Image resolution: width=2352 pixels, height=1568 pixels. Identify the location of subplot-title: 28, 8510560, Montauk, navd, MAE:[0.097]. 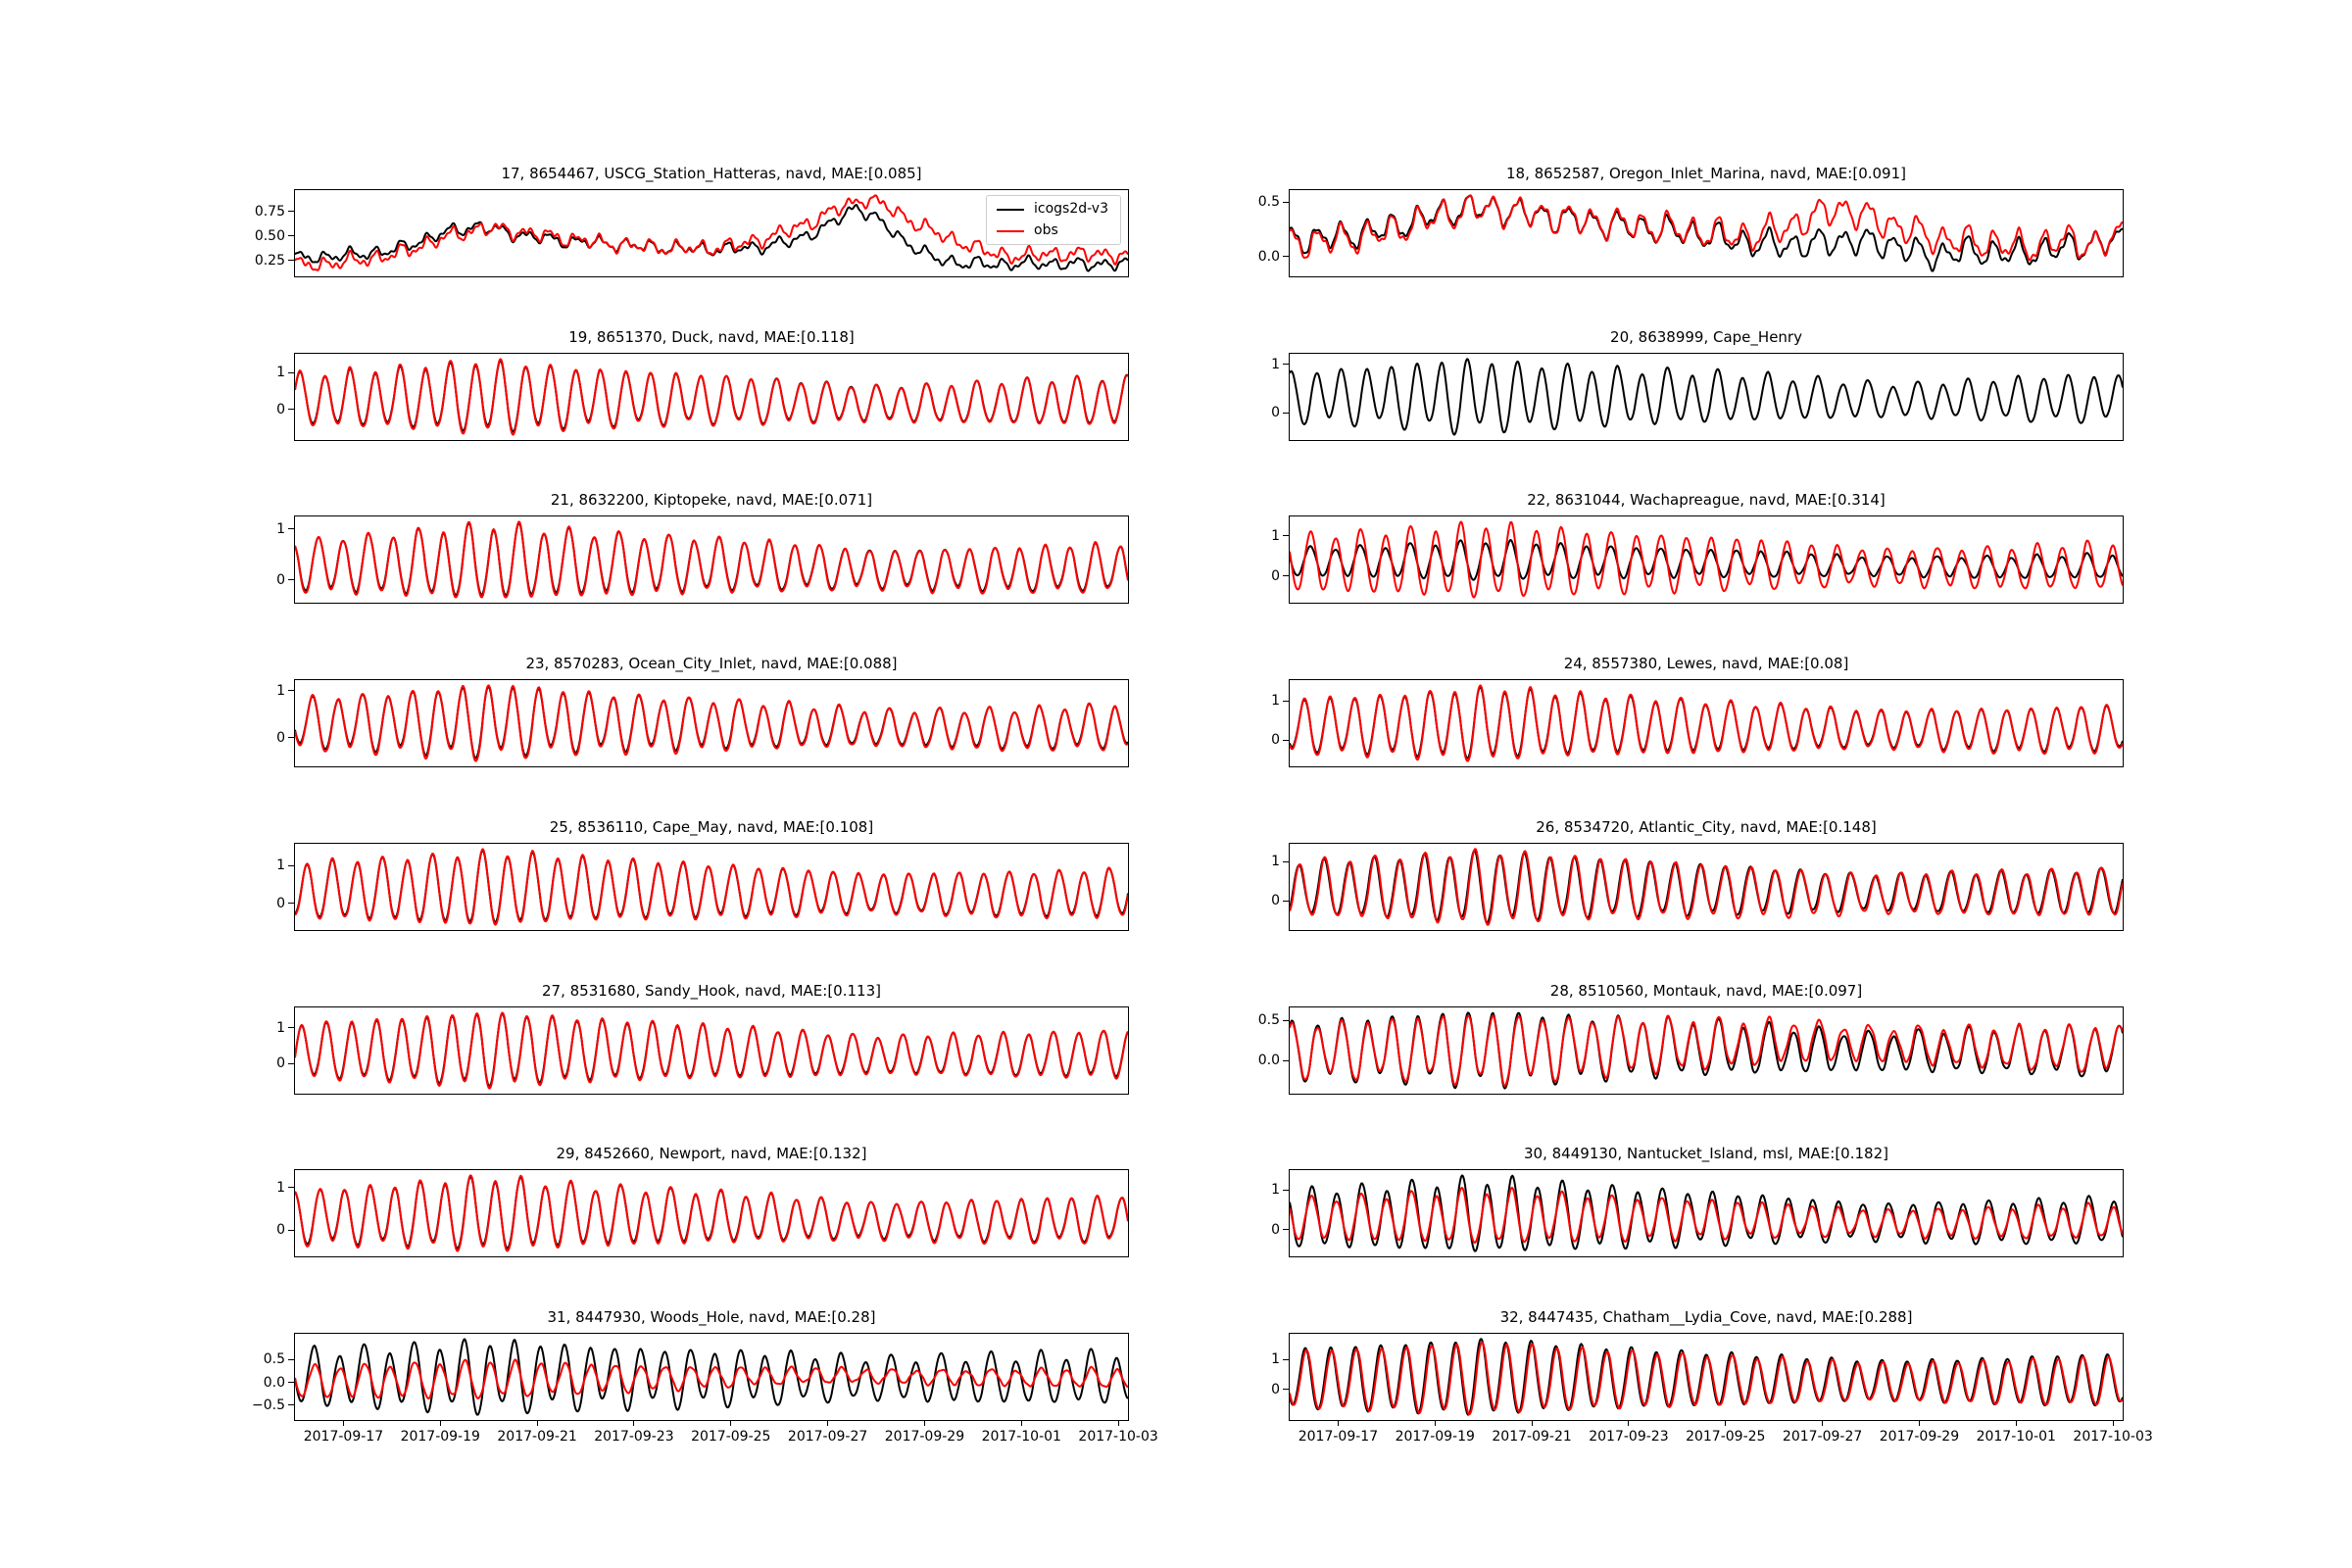
(1706, 991).